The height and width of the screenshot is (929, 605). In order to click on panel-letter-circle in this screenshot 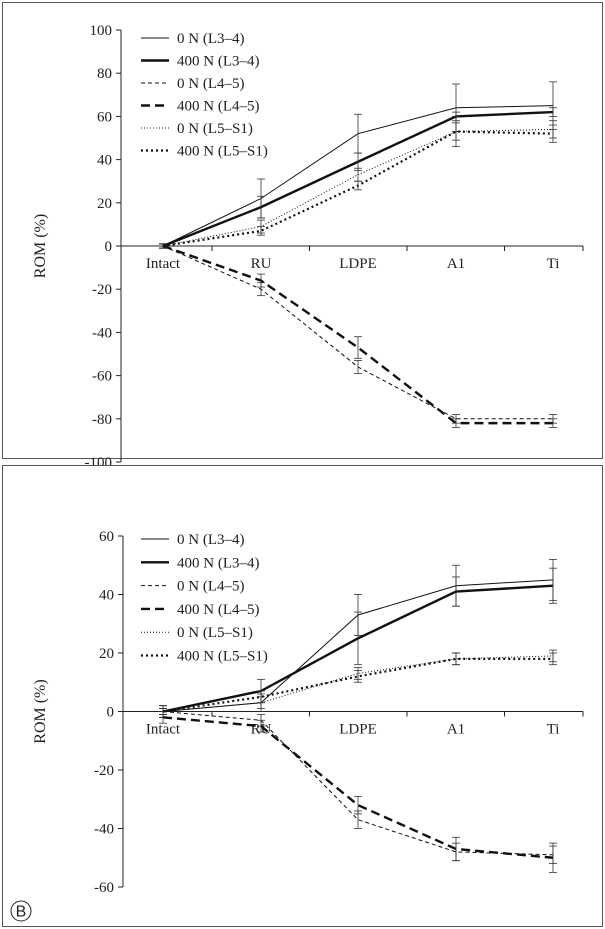, I will do `click(21, 911)`.